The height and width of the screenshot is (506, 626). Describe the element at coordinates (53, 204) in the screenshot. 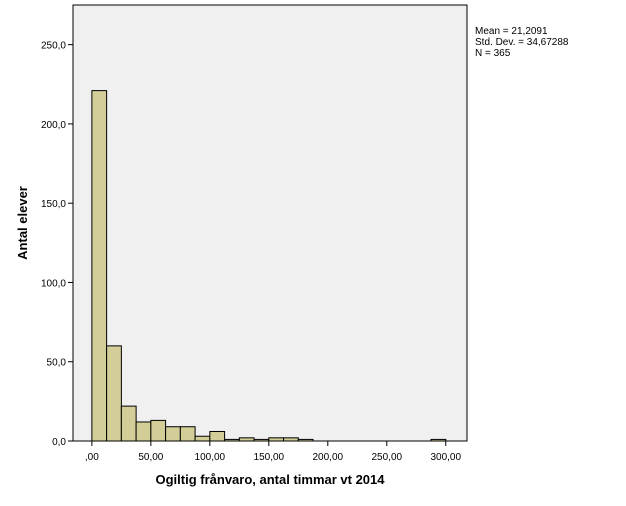

I see `y-tick-label: 150,0` at that location.